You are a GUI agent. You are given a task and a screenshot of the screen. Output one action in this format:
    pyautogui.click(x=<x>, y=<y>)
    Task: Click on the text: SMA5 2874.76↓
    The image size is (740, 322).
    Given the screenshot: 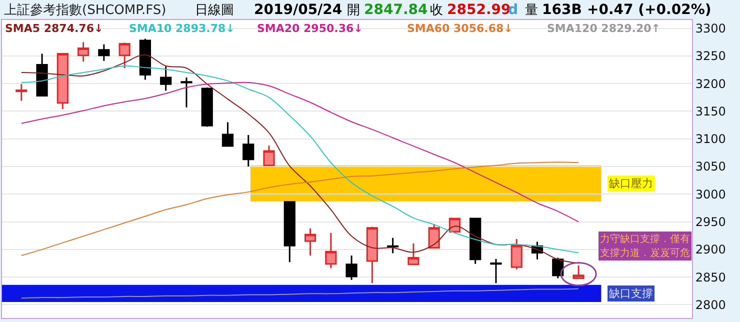 What is the action you would take?
    pyautogui.click(x=54, y=28)
    